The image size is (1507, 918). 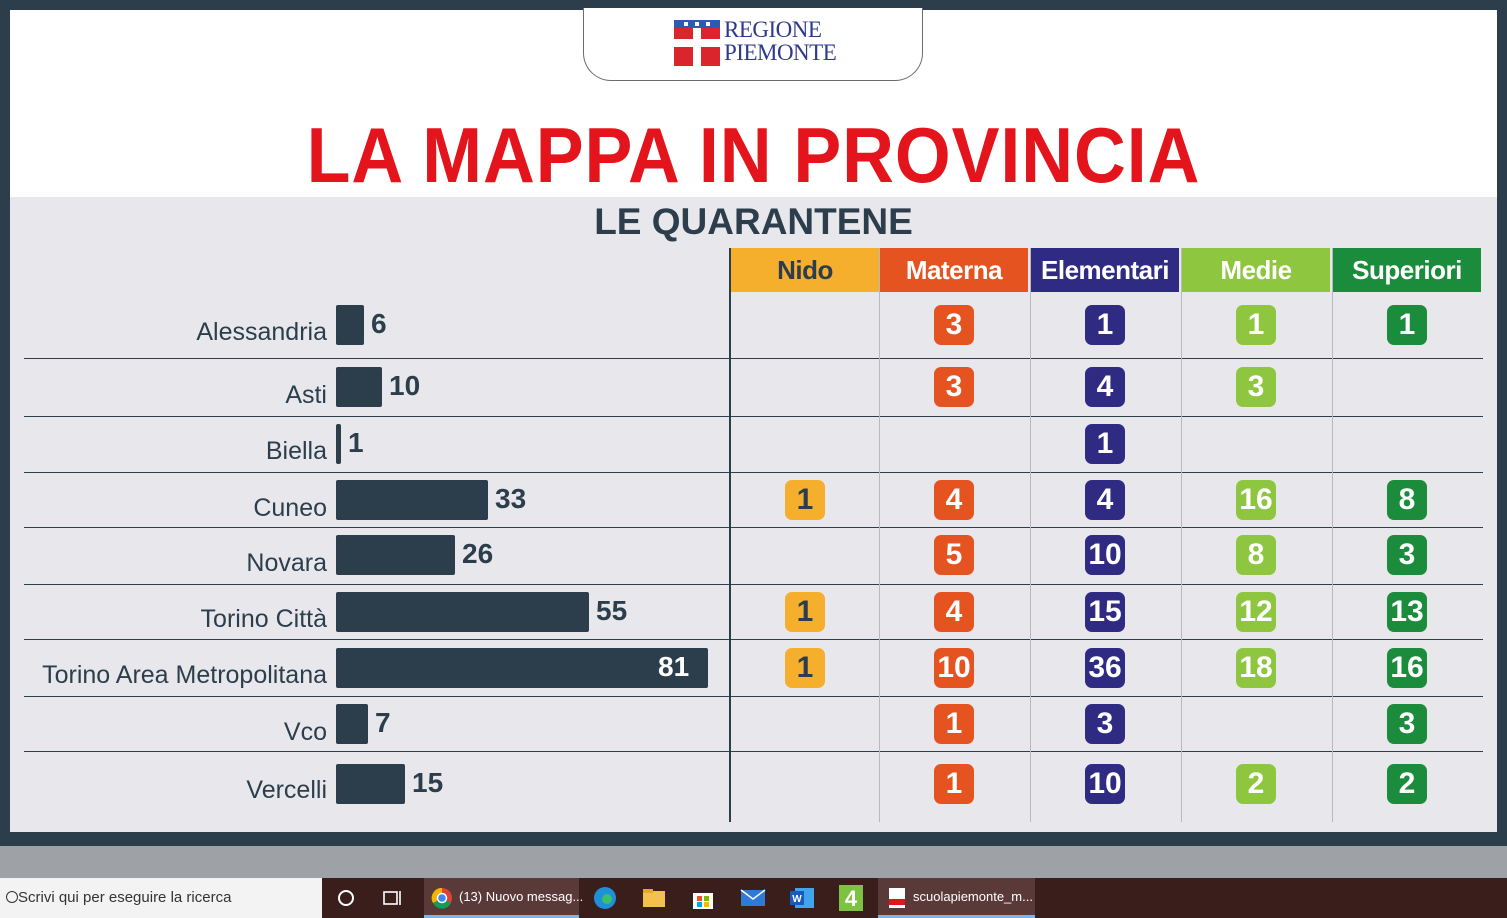 What do you see at coordinates (1256, 784) in the screenshot?
I see `count-badge-medie: 2` at bounding box center [1256, 784].